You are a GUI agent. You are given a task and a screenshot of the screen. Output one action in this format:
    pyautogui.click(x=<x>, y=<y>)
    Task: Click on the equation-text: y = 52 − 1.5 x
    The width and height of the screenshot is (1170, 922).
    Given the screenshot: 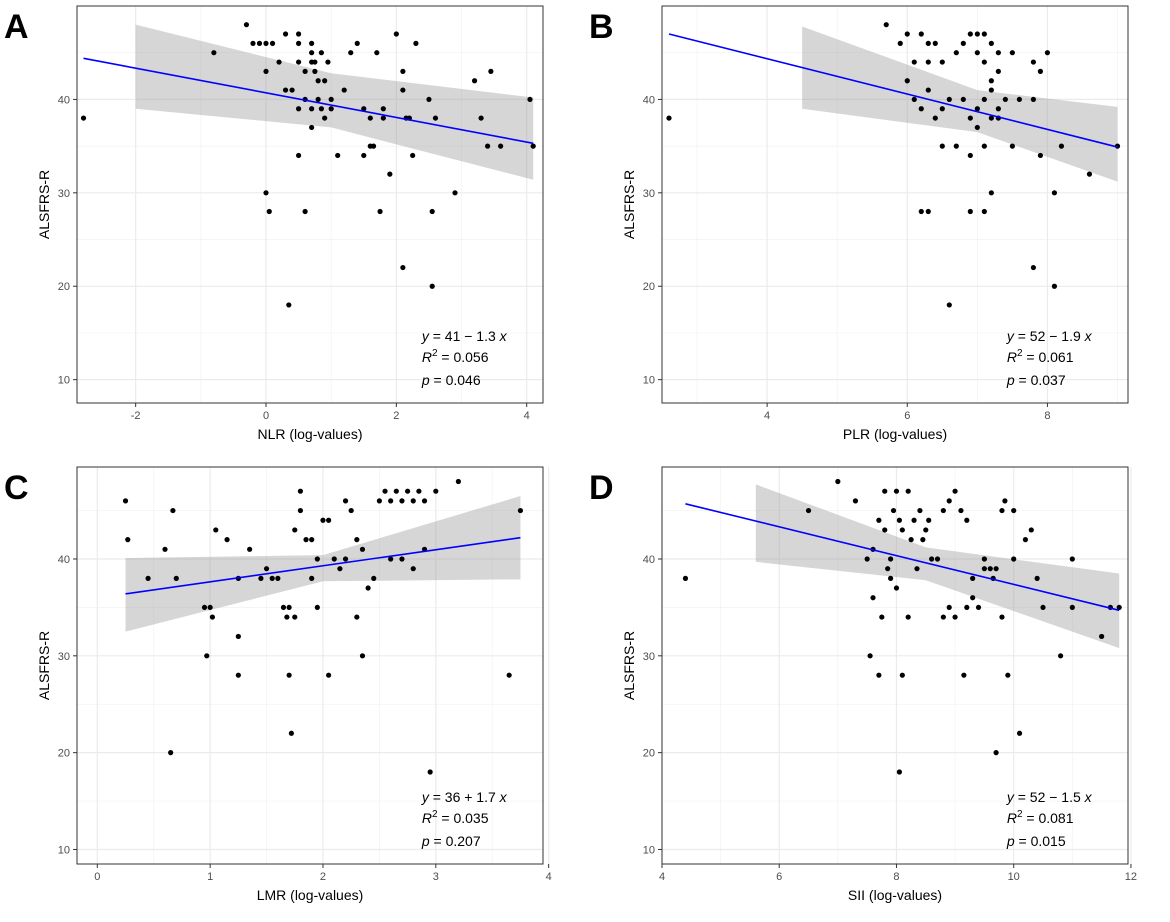 What is the action you would take?
    pyautogui.click(x=1049, y=797)
    